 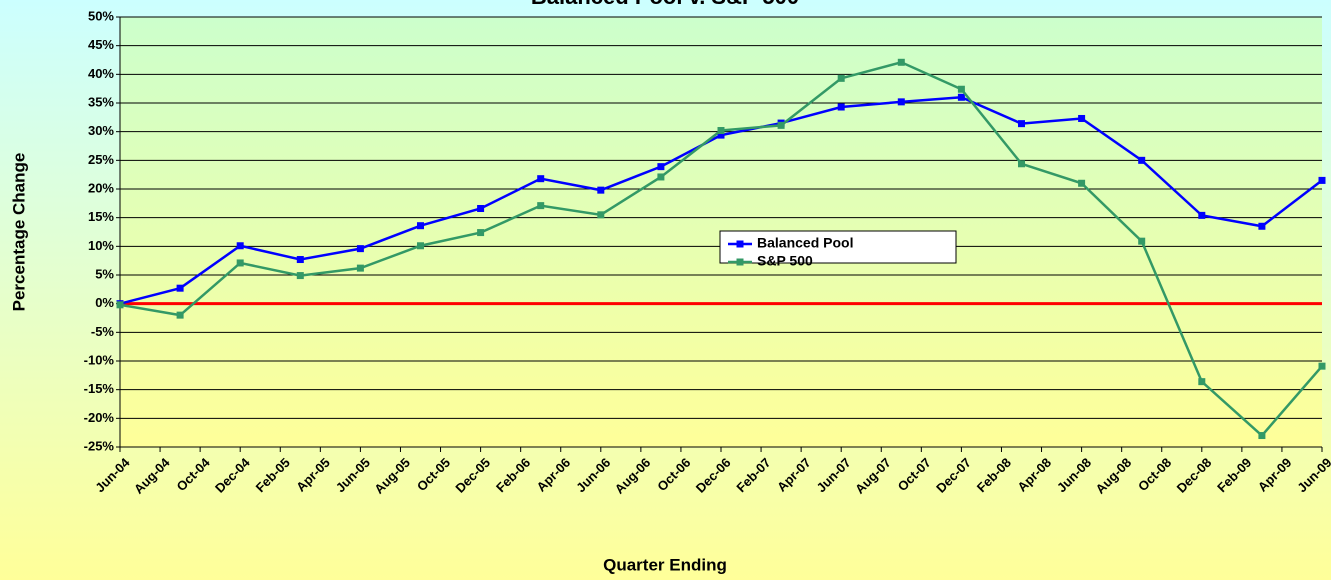 What do you see at coordinates (103, 331) in the screenshot?
I see `y-tick-label: -5%` at bounding box center [103, 331].